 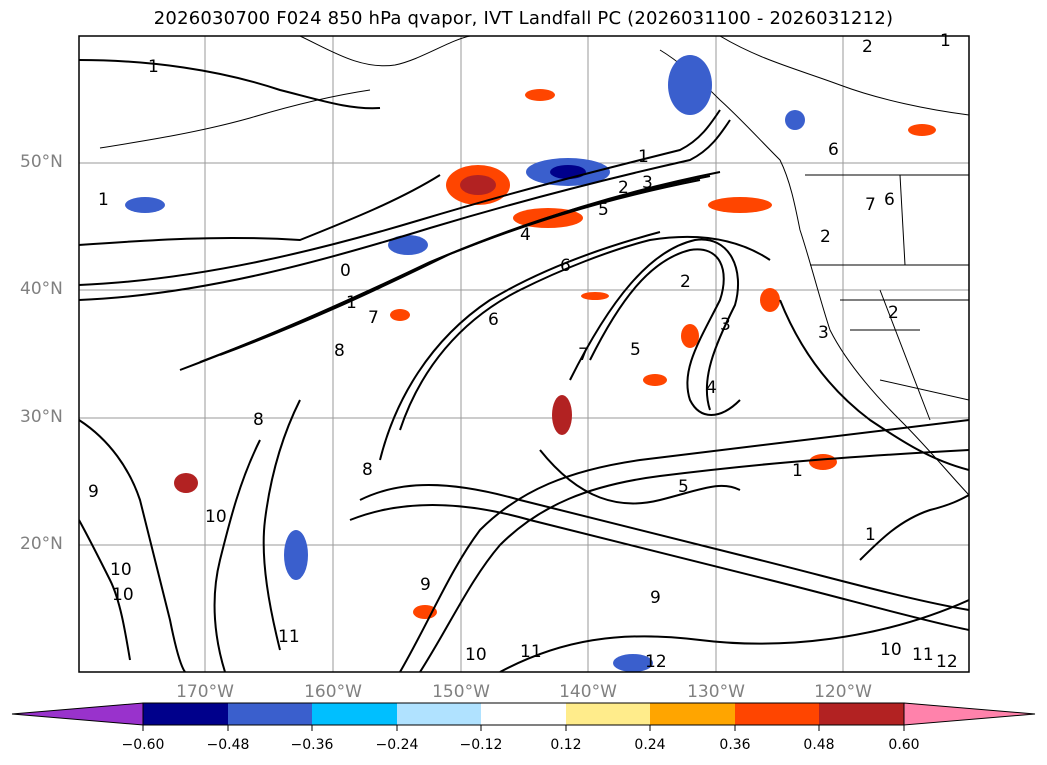 I want to click on lon-label-120w: 120°W, so click(x=843, y=692).